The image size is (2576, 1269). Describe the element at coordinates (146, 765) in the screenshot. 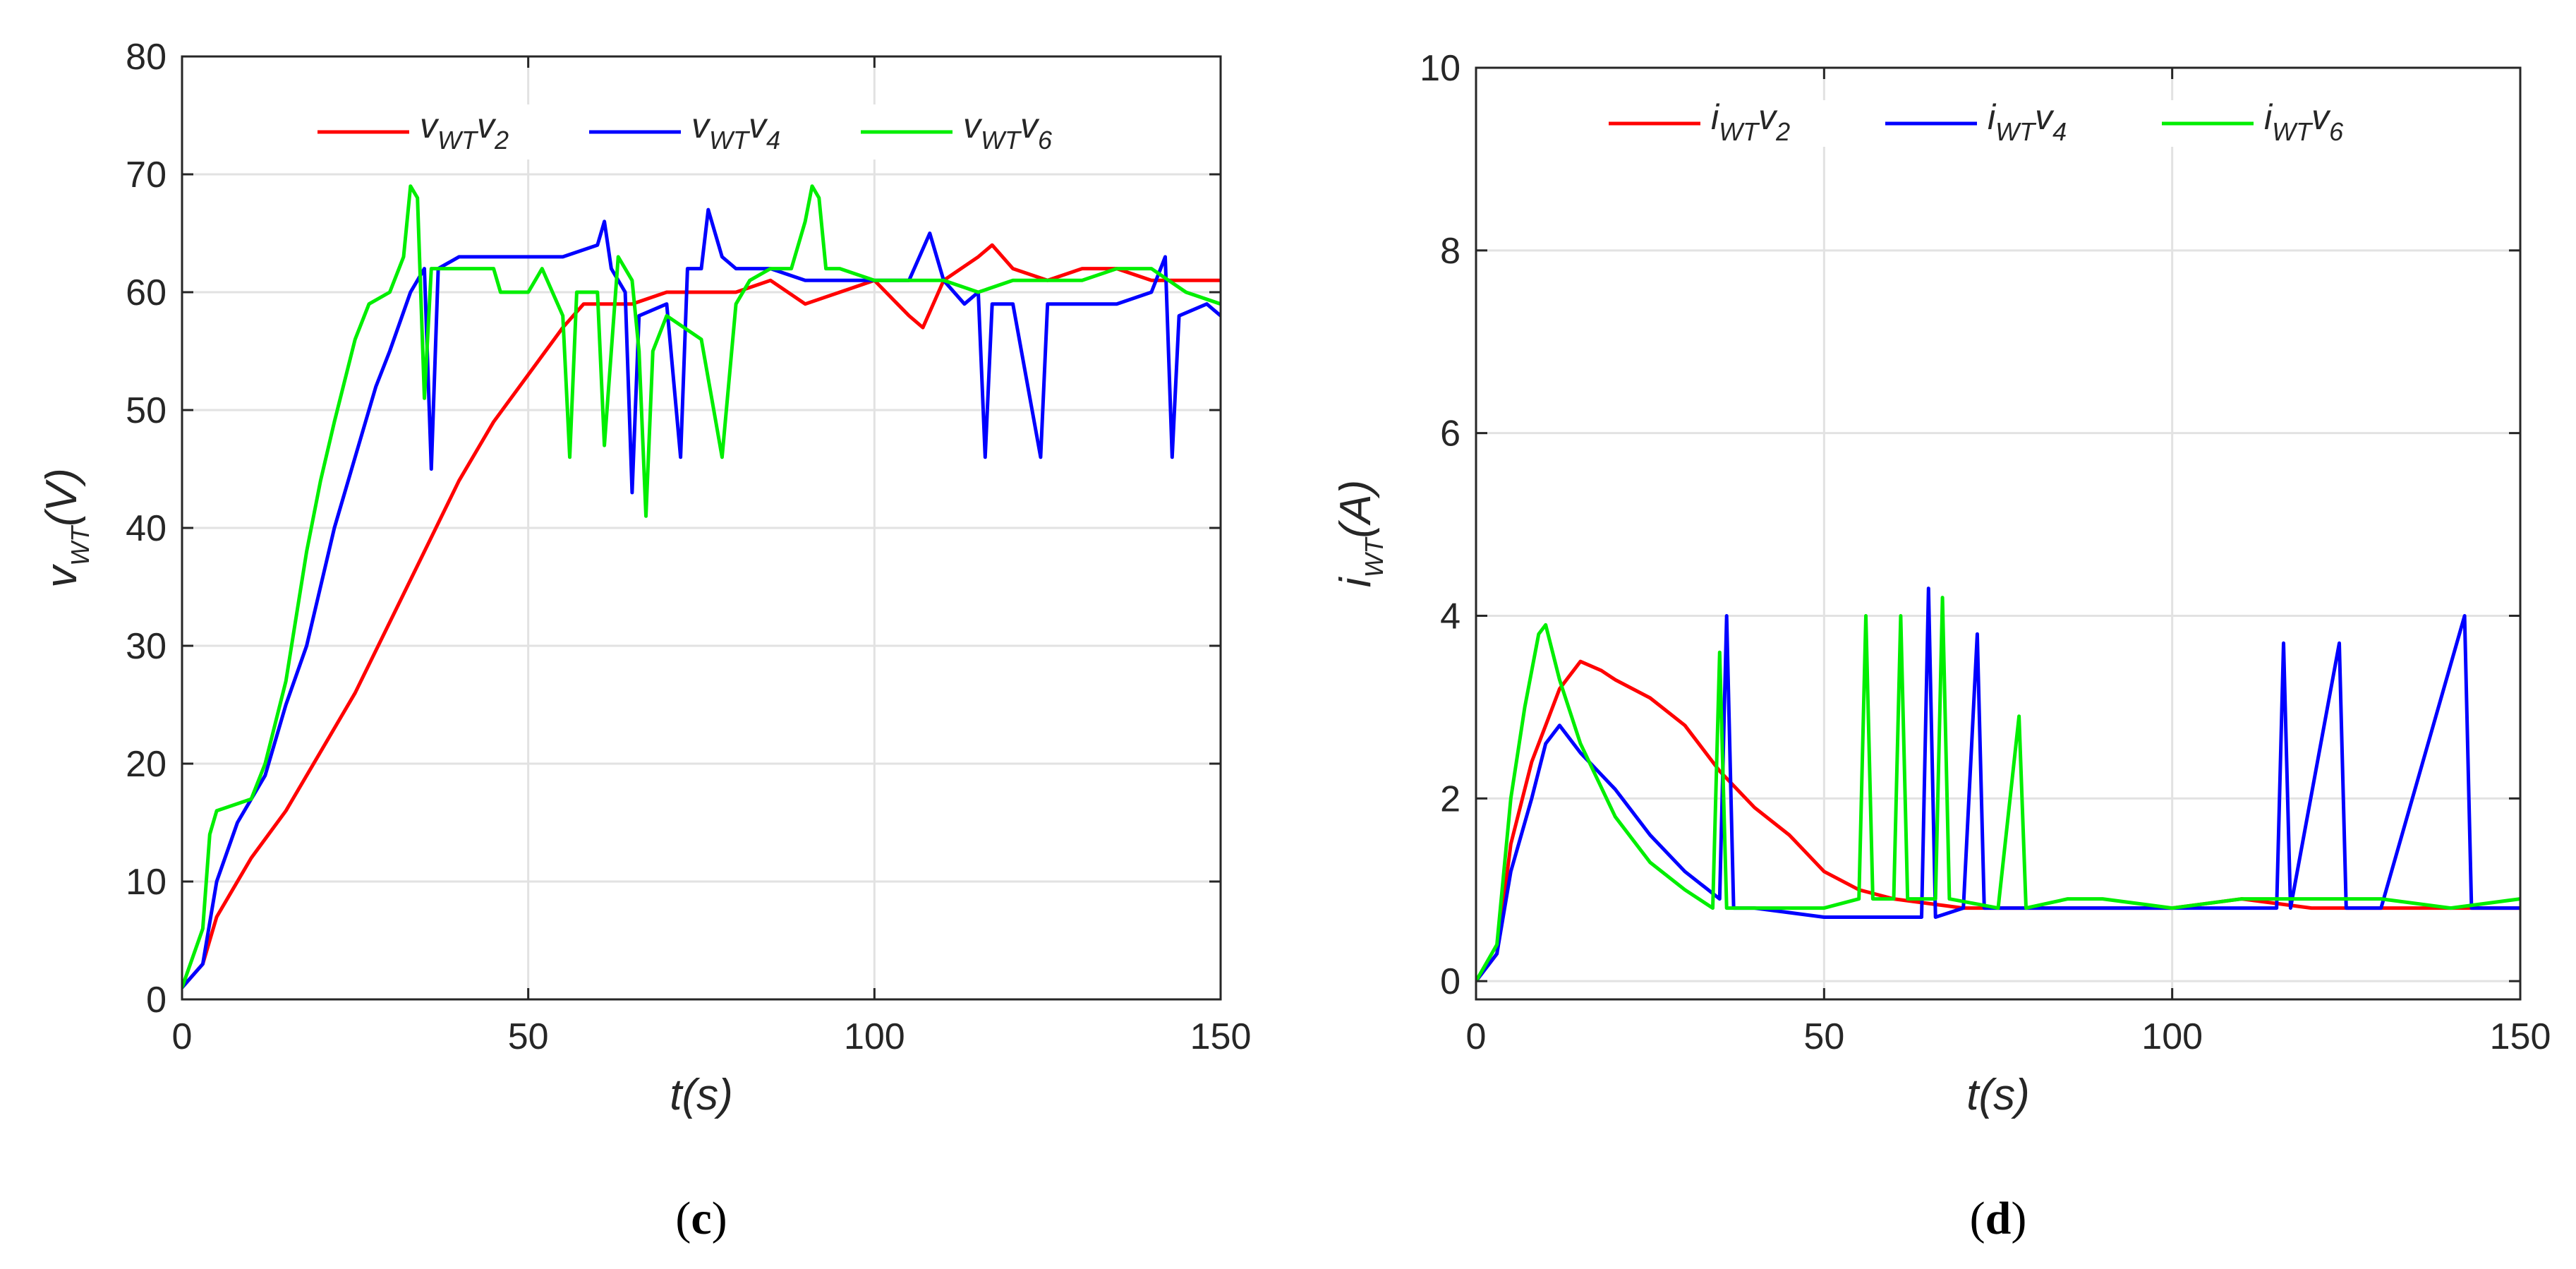

I see `y-tick-label: 20` at that location.